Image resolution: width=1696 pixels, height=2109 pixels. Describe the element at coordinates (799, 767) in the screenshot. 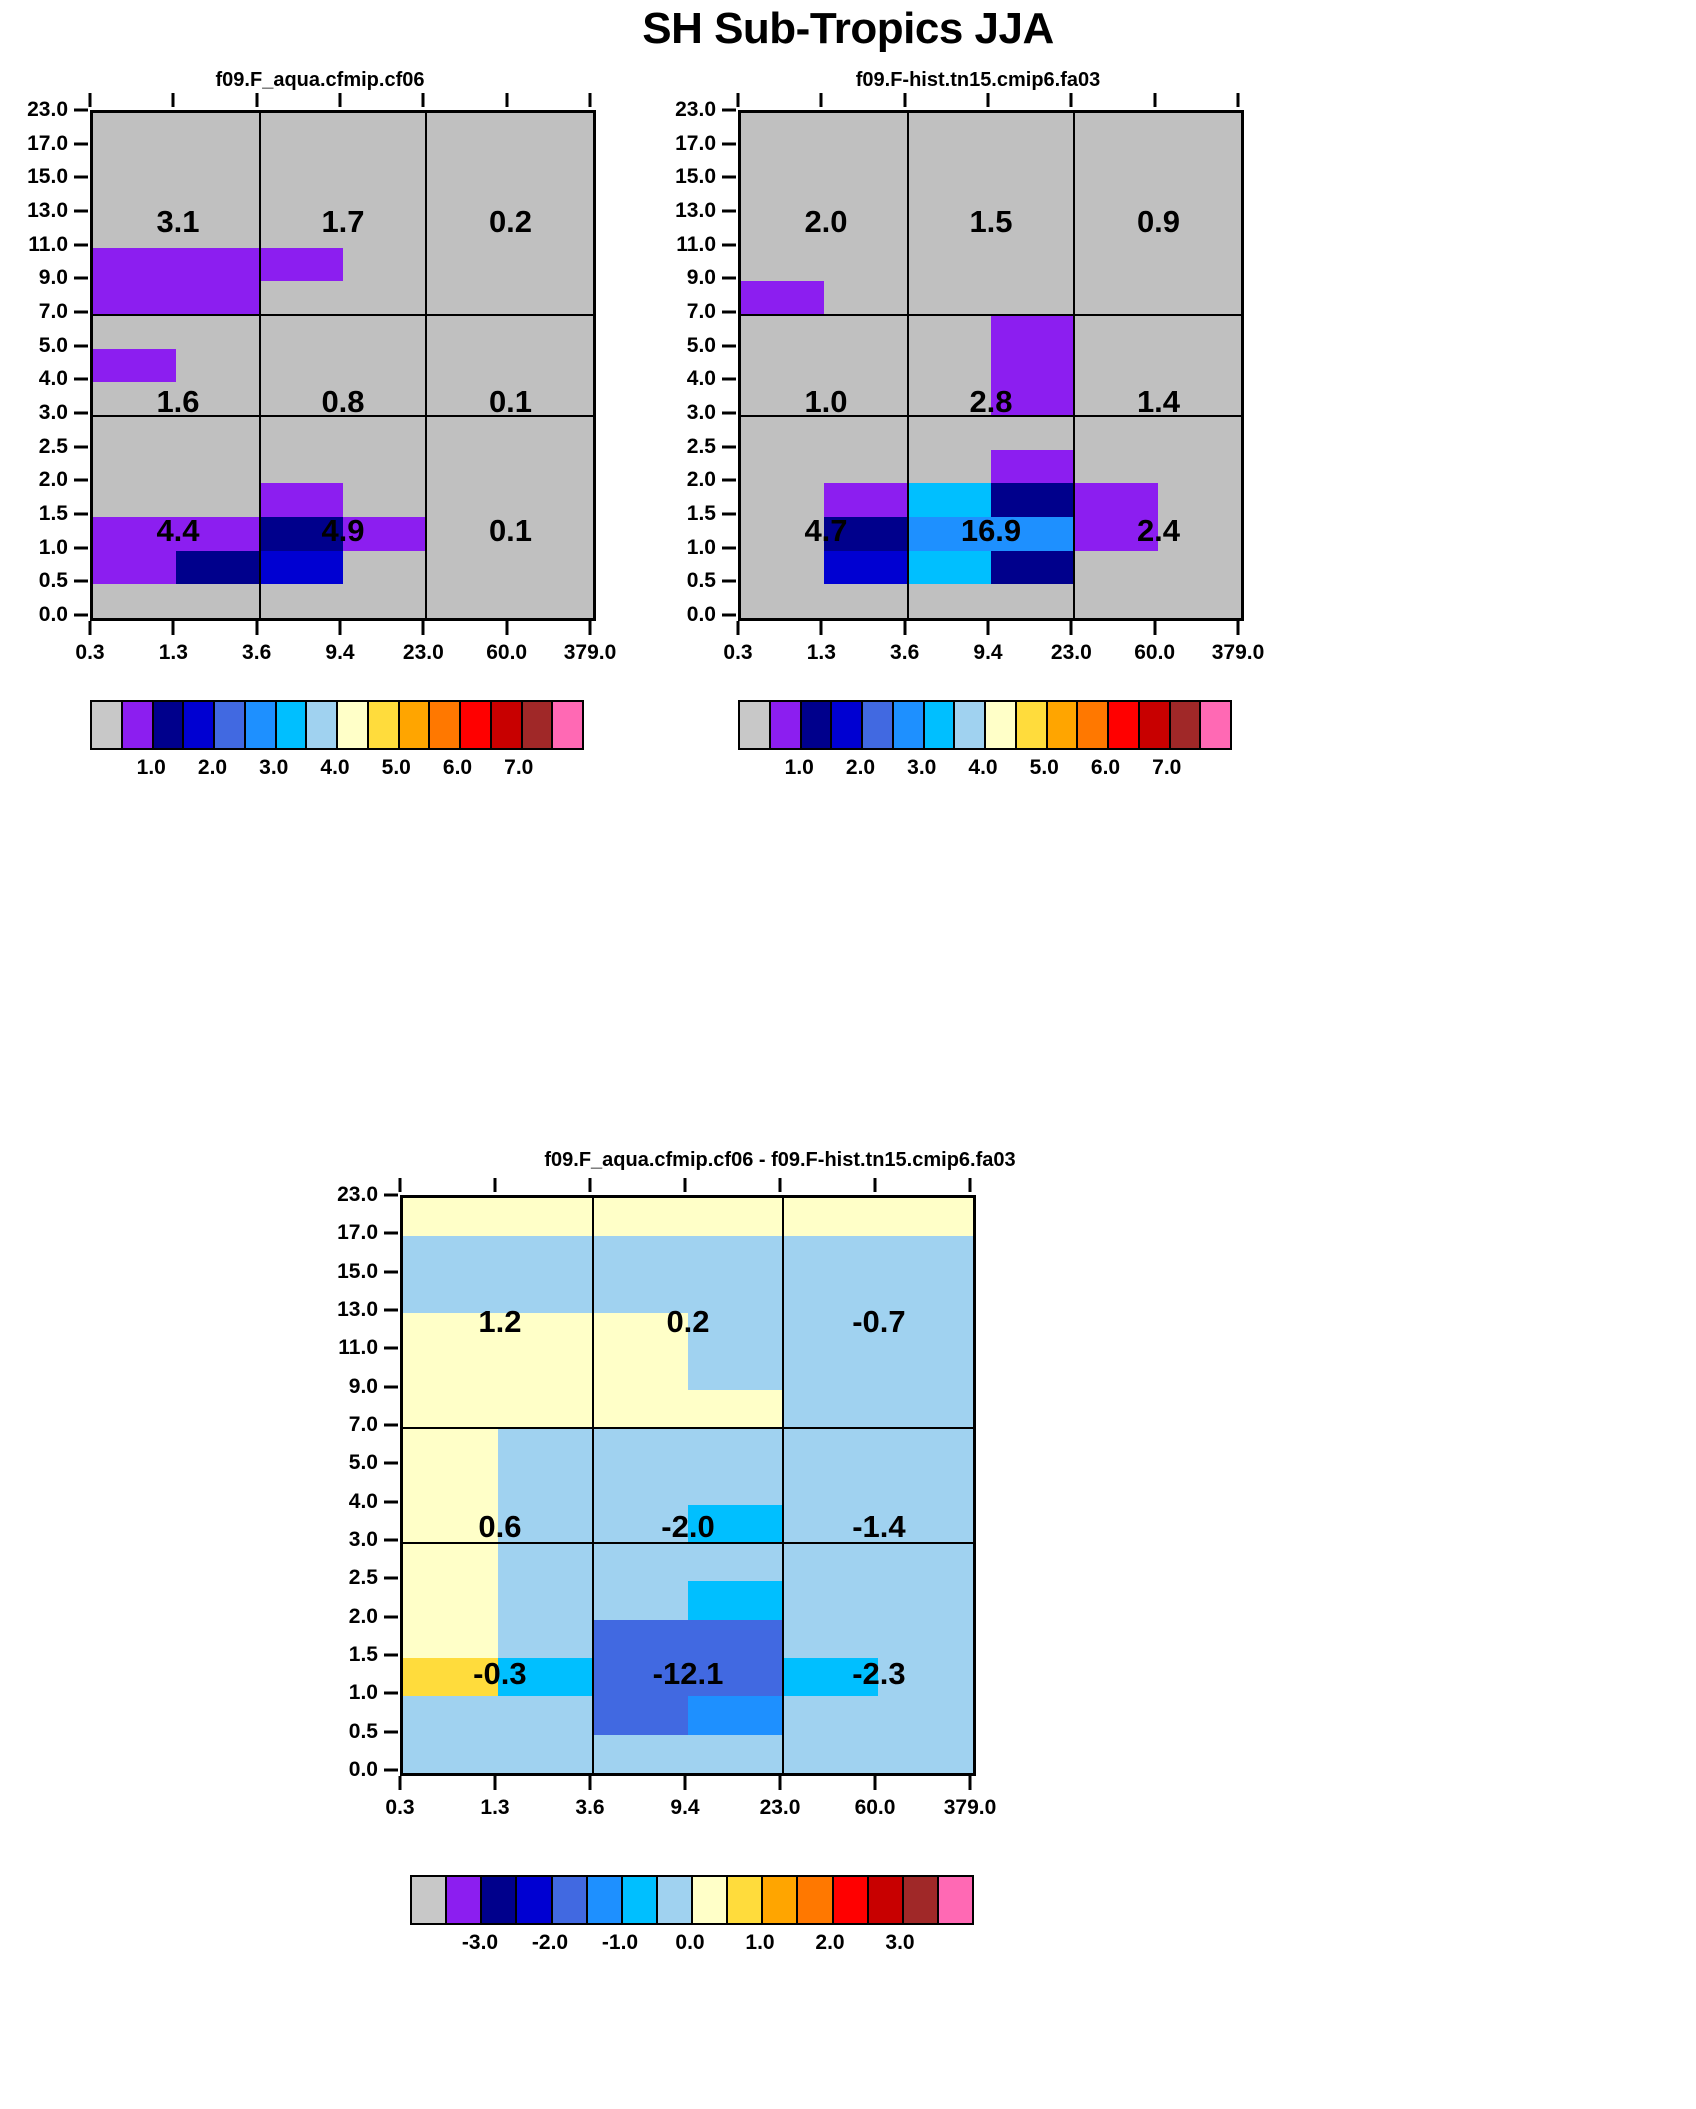

I see `colorbar-tick-label: 1.0` at that location.